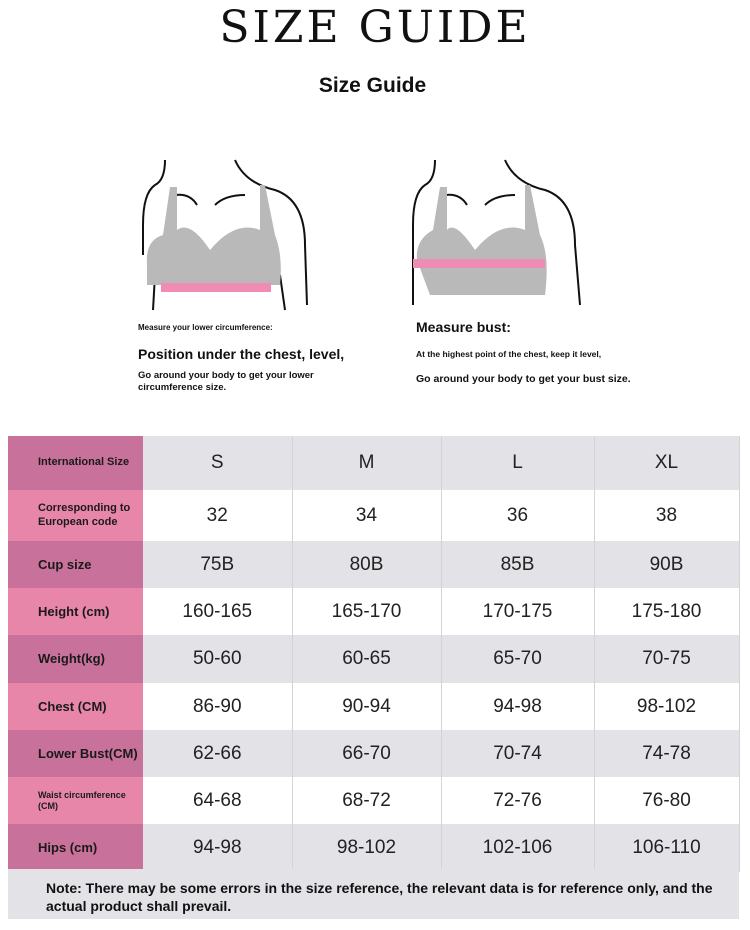 This screenshot has height=930, width=750. What do you see at coordinates (218, 706) in the screenshot?
I see `size-cell: 86-90` at bounding box center [218, 706].